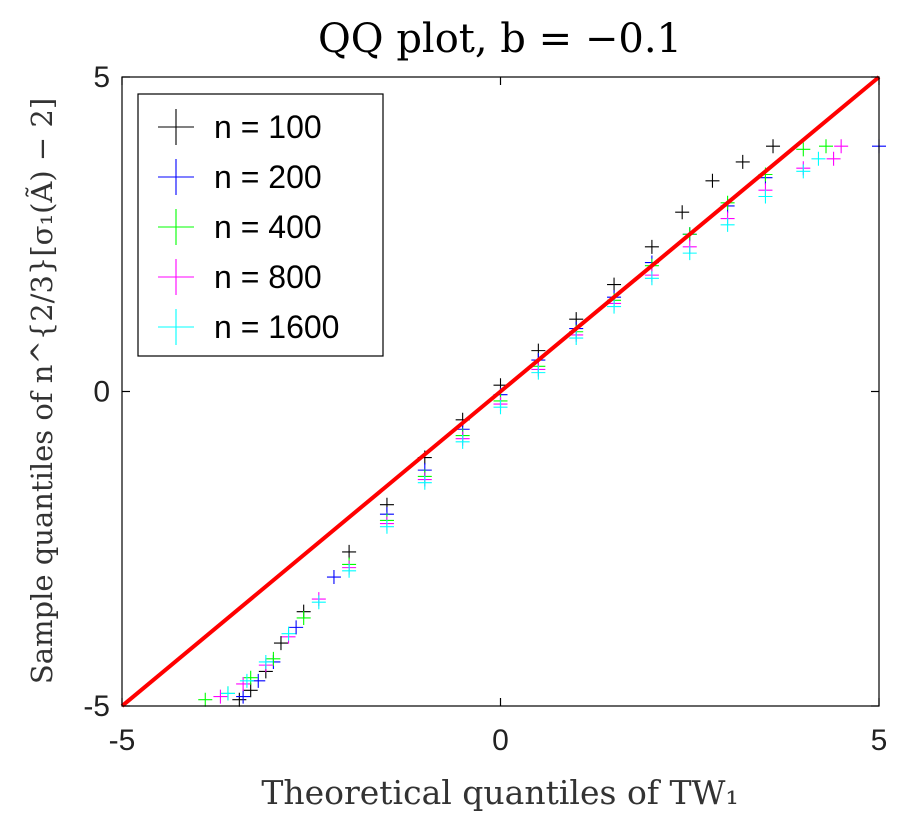 This screenshot has height=825, width=900. What do you see at coordinates (268, 277) in the screenshot?
I see `legend-label: n = 800` at bounding box center [268, 277].